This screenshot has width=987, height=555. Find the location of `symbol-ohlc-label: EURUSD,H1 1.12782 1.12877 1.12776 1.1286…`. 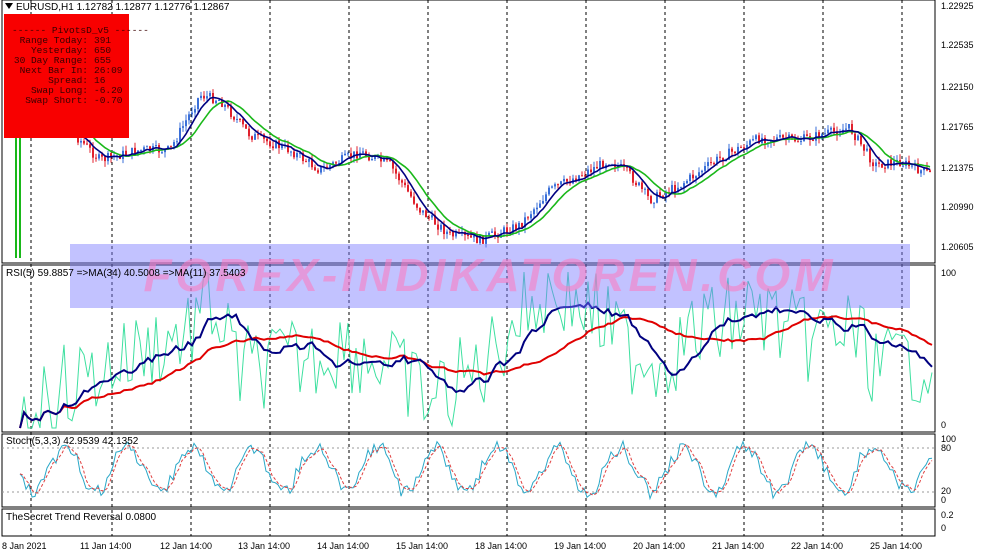

symbol-ohlc-label: EURUSD,H1 1.12782 1.12877 1.12776 1.1286… is located at coordinates (123, 7).